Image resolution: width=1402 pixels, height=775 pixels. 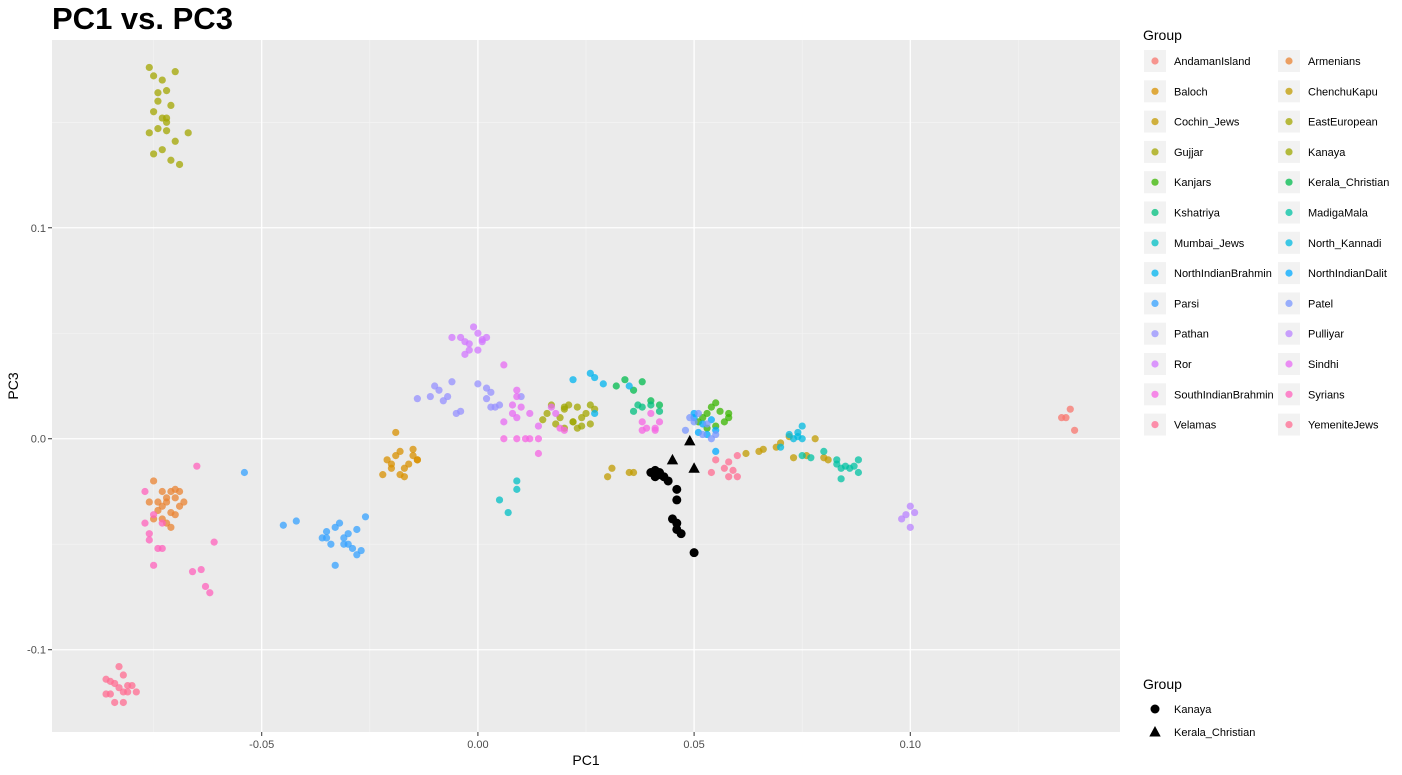 What do you see at coordinates (720, 411) in the screenshot?
I see `point-Kanjars` at bounding box center [720, 411].